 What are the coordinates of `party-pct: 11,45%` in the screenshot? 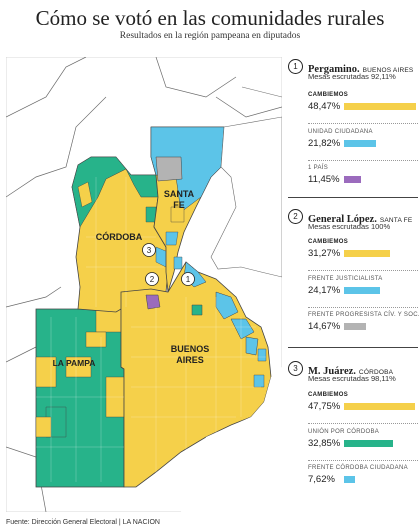 It's located at (324, 179).